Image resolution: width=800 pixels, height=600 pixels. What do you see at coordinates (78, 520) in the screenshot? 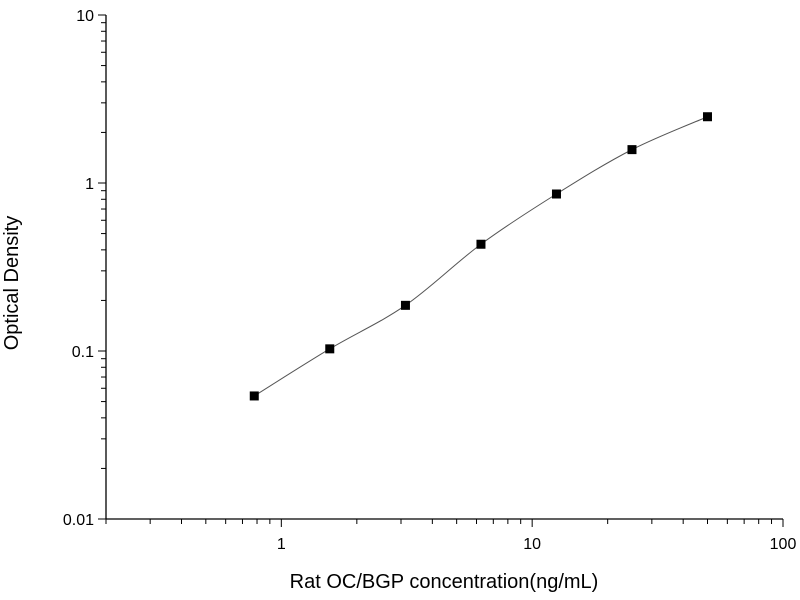
I see `y-tick-label: 0.01` at bounding box center [78, 520].